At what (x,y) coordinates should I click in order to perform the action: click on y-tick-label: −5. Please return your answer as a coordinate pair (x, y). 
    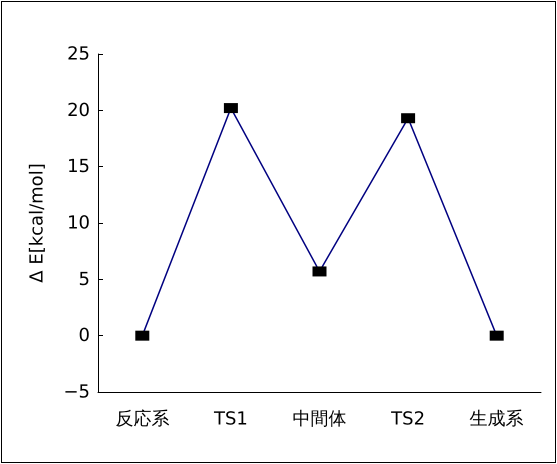
    Looking at the image, I should click on (76, 392).